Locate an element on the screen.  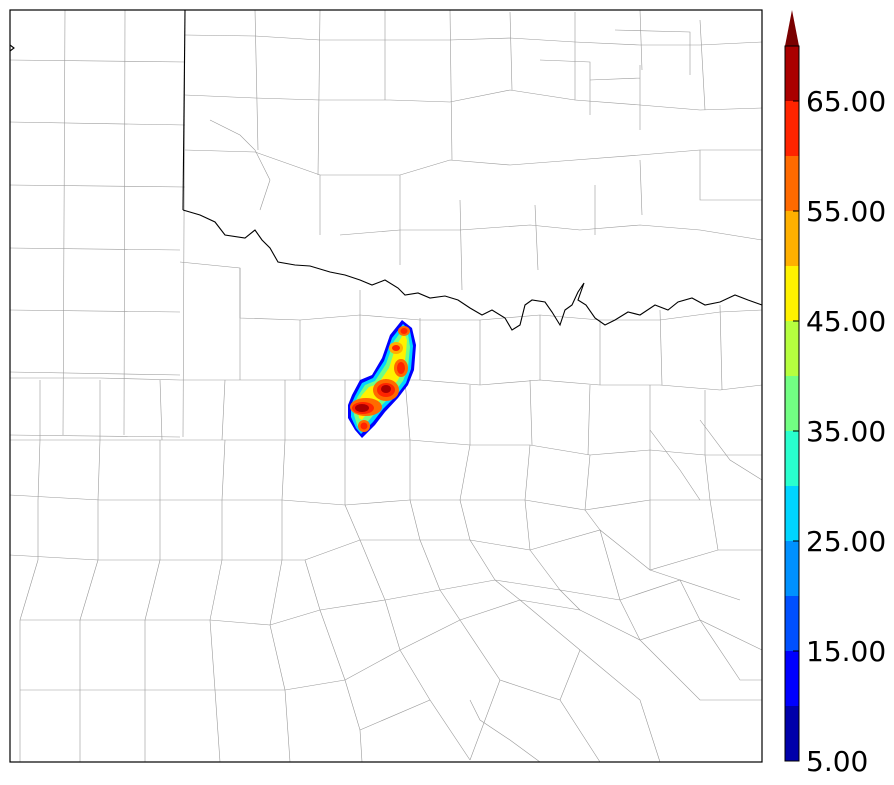
colorbar-tick-label: 25.00 is located at coordinates (846, 541).